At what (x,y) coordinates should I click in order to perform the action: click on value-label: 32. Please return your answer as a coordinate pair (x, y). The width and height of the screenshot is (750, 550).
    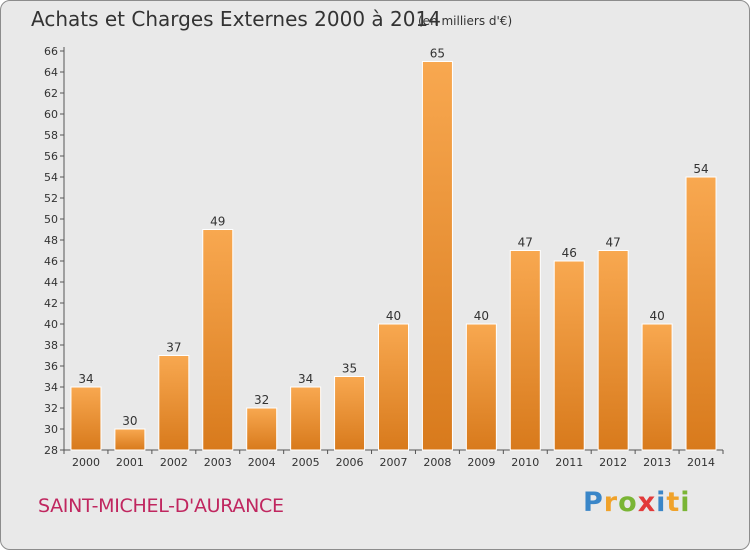
    Looking at the image, I should click on (261, 400).